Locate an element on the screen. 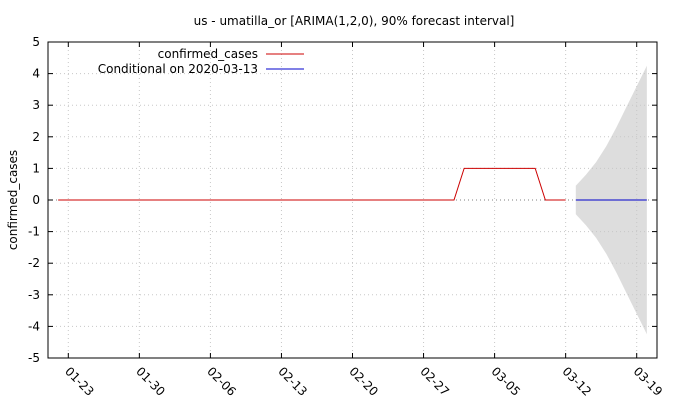 This screenshot has height=400, width=680. x-tick-label: 01-23 is located at coordinates (79, 381).